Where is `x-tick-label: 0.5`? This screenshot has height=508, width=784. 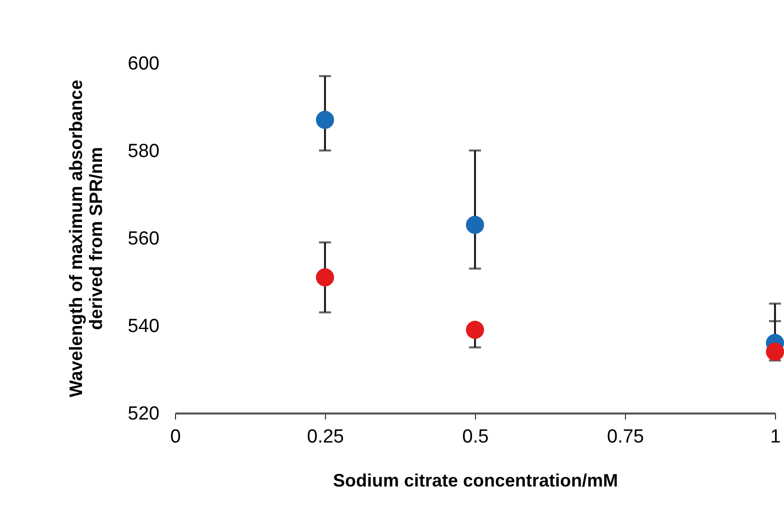 x-tick-label: 0.5 is located at coordinates (475, 437).